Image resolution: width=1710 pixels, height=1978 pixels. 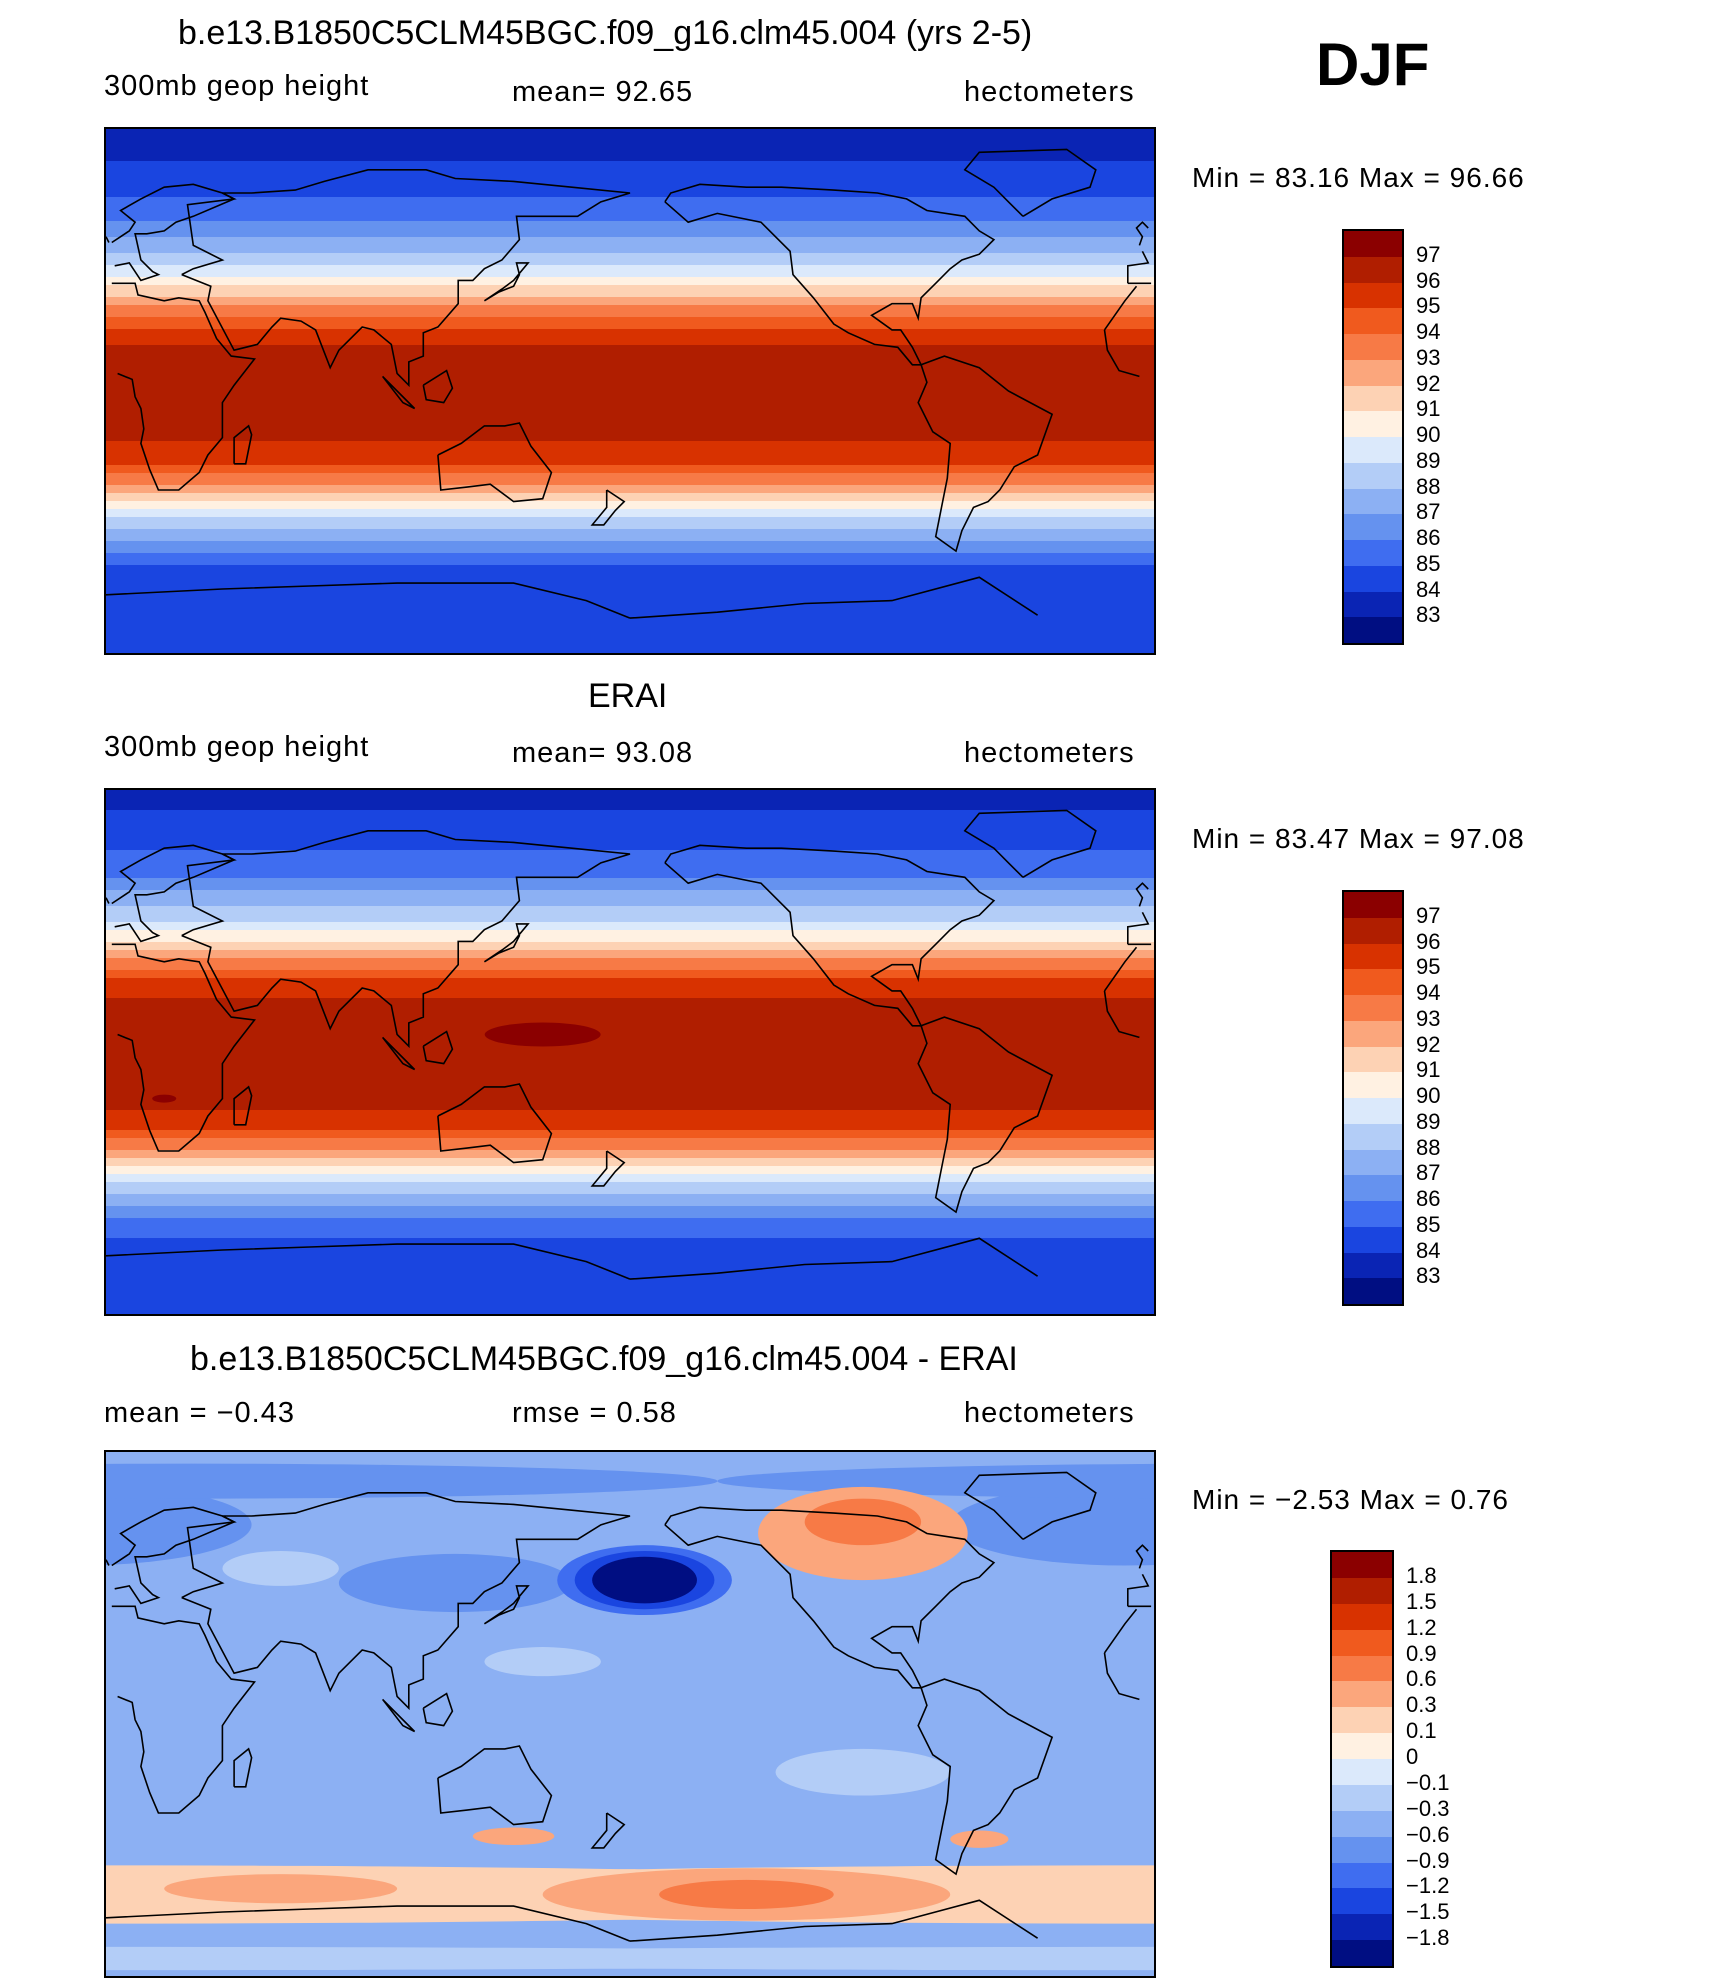 What do you see at coordinates (1421, 1679) in the screenshot?
I see `panel3-colorbar-label: 0.6` at bounding box center [1421, 1679].